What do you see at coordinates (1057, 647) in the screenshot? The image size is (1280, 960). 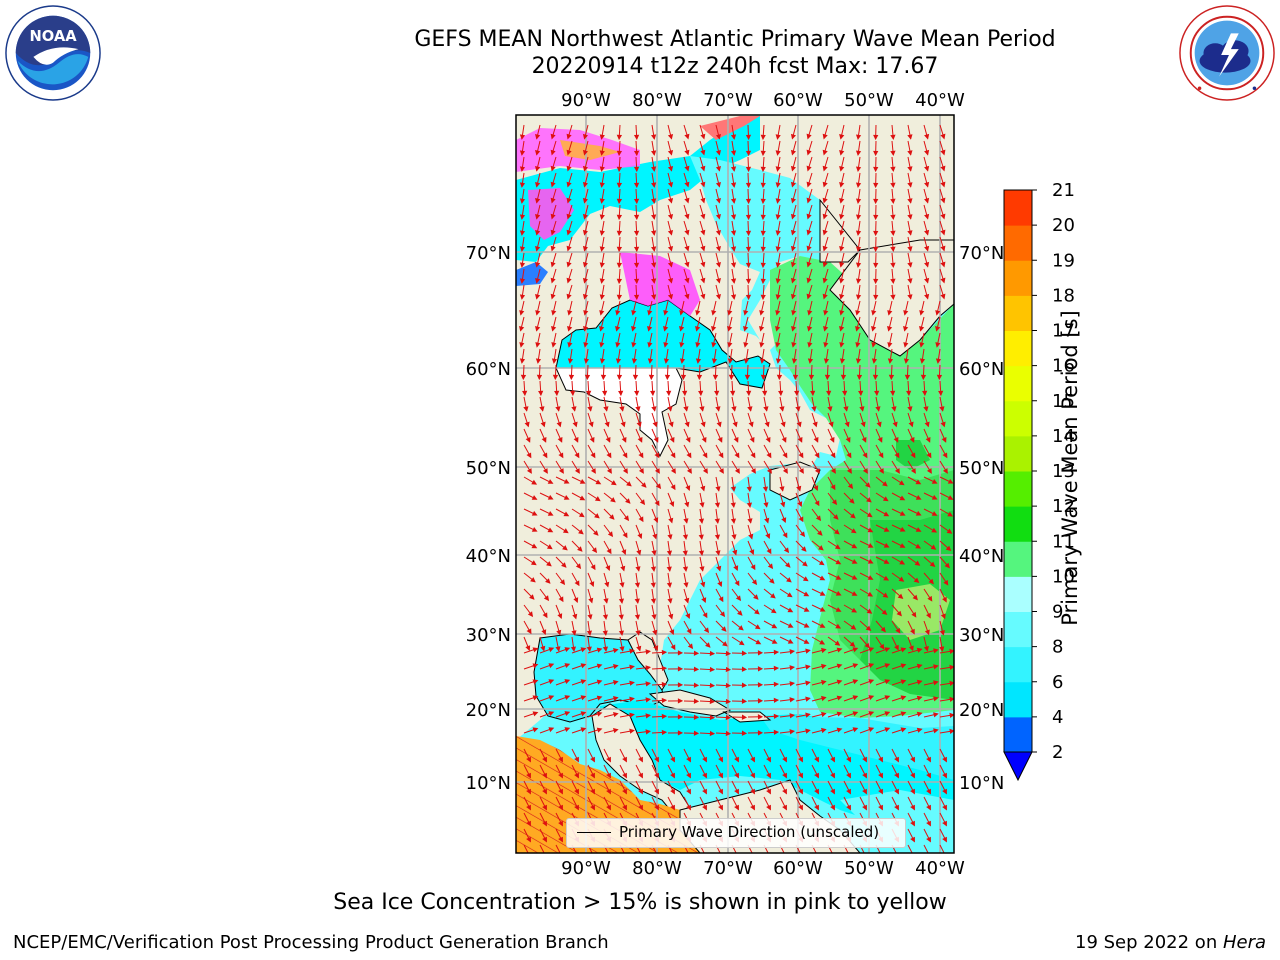 I see `colorbar-tick-label: 8` at bounding box center [1057, 647].